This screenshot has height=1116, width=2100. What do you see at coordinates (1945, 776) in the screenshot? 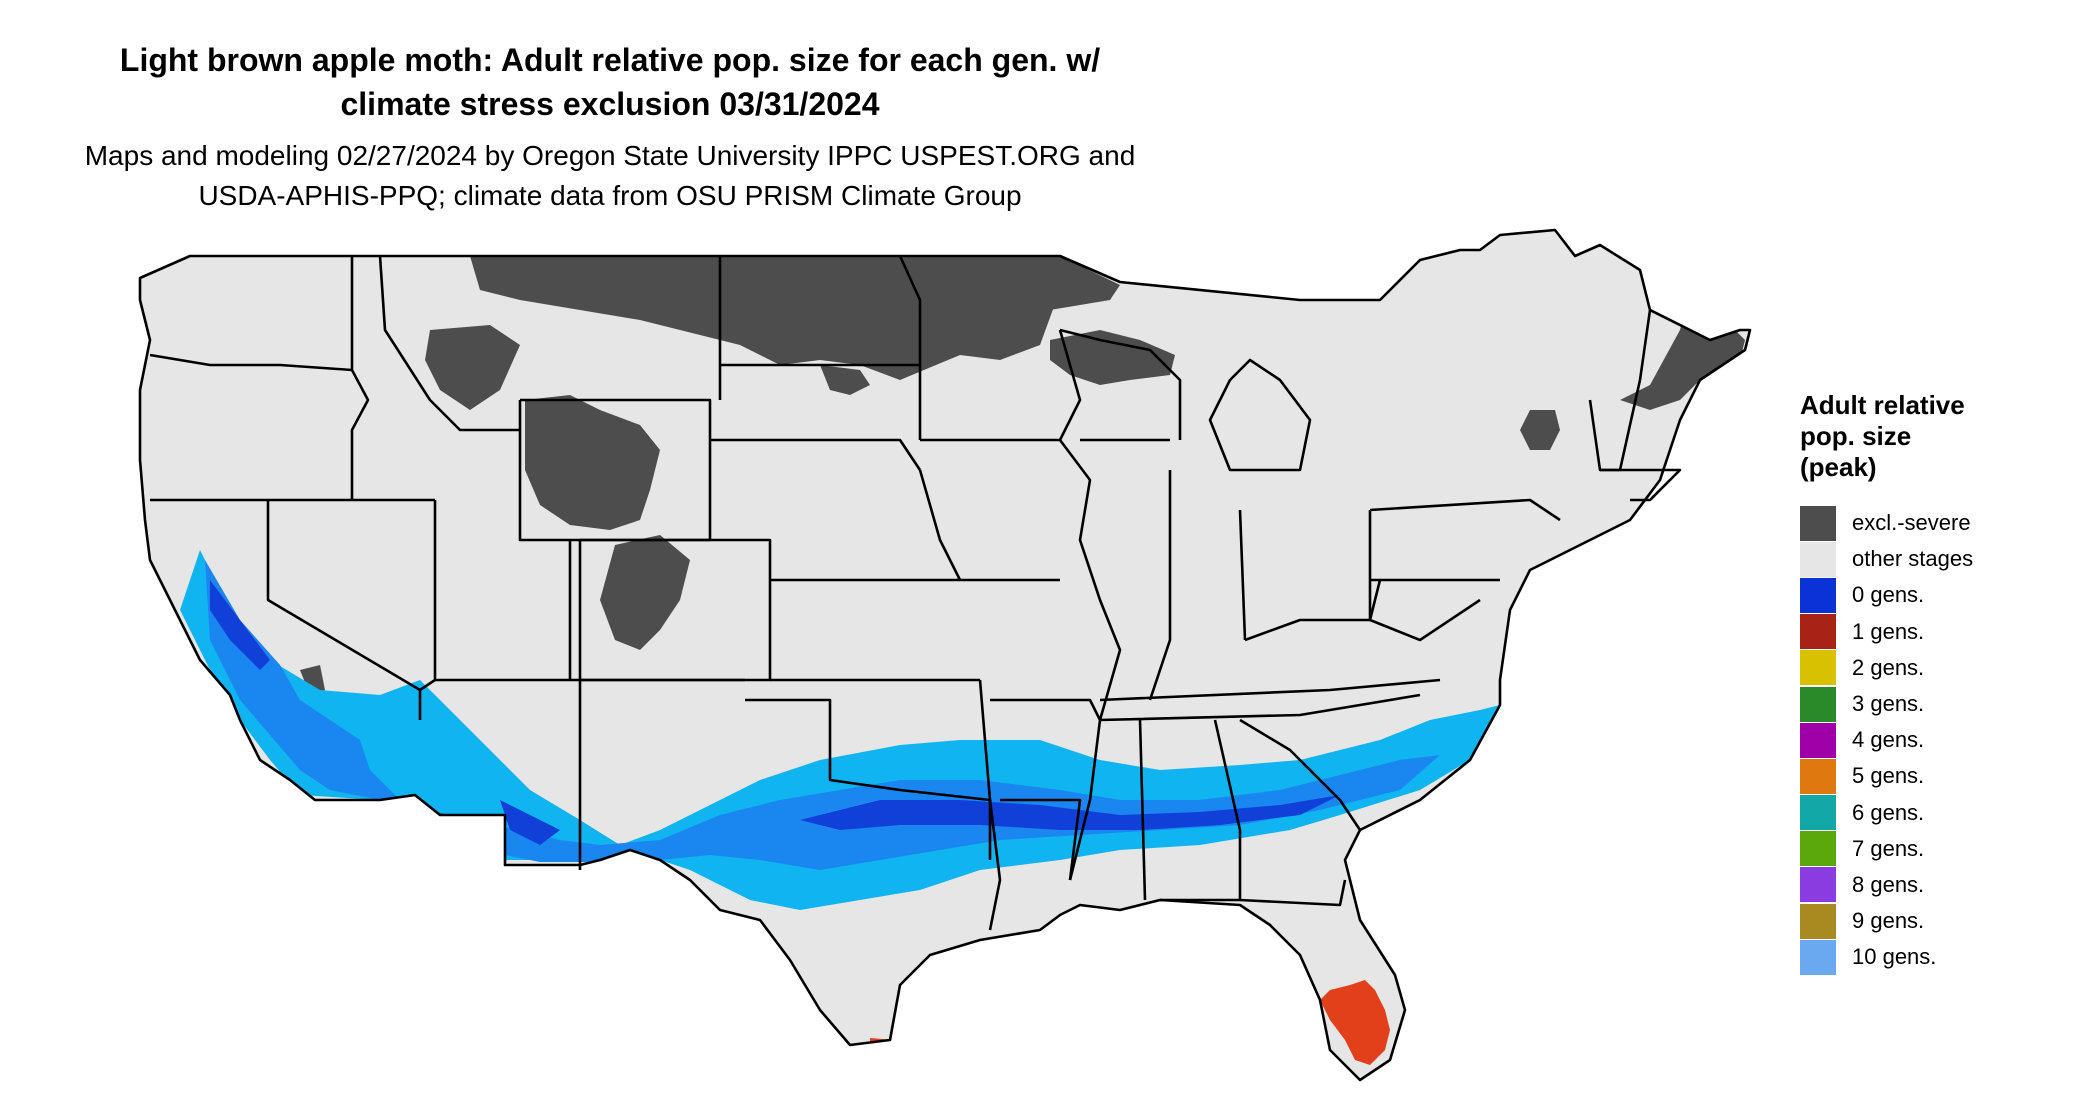
I see `legend-item: 5 gens.` at bounding box center [1945, 776].